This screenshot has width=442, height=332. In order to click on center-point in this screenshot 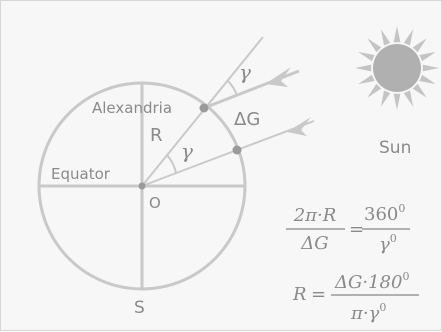, I will do `click(142, 186)`.